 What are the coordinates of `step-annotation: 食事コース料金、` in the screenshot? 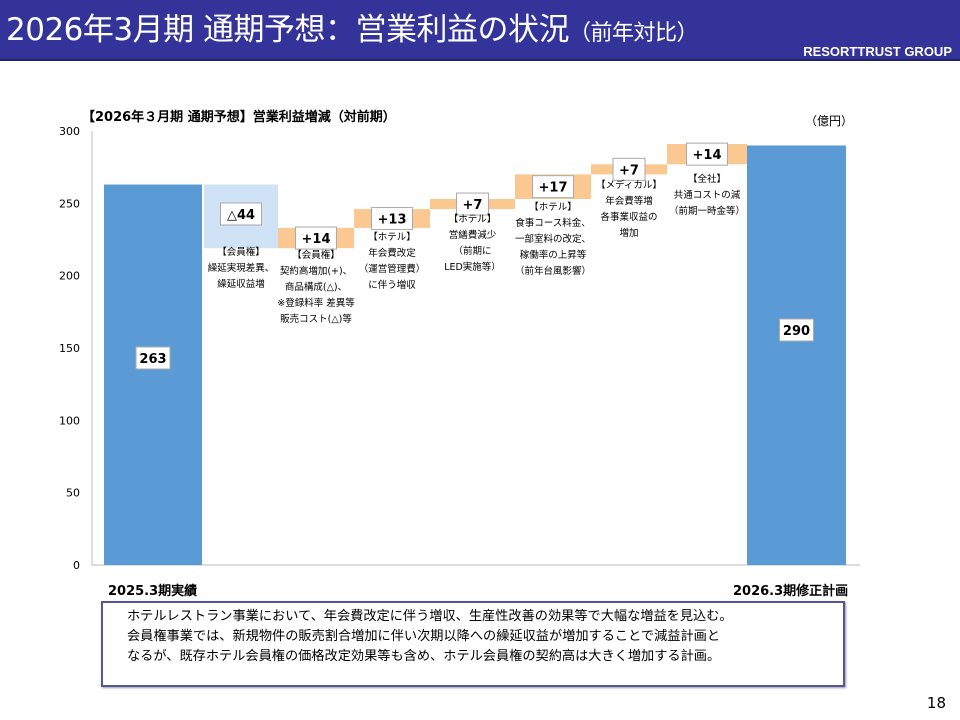 It's located at (553, 223).